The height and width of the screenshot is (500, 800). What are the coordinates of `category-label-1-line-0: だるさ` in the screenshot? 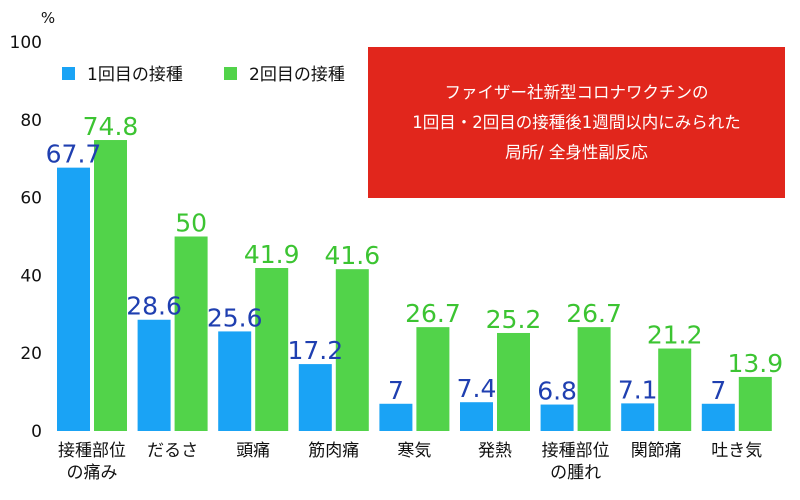 It's located at (172, 451).